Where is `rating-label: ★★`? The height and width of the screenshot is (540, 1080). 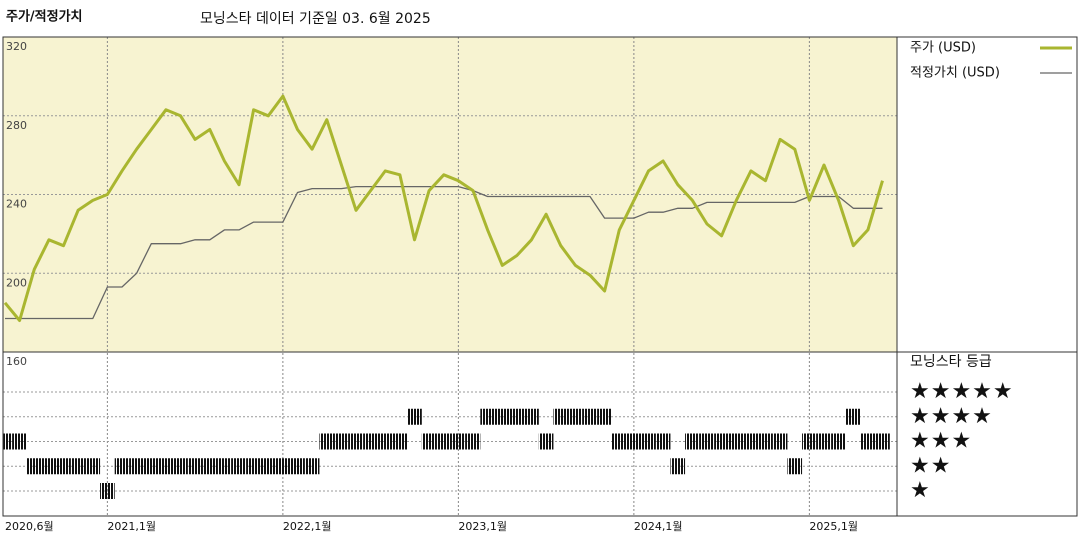 rating-label: ★★ is located at coordinates (930, 465).